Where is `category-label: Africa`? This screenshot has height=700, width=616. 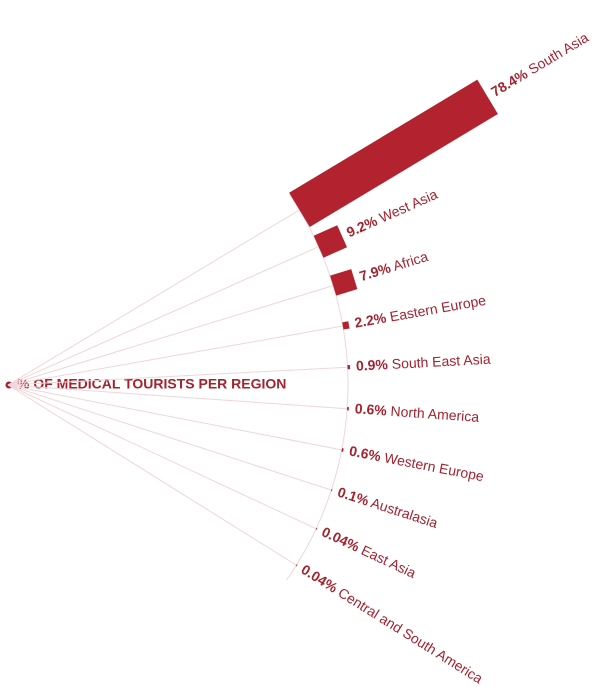
category-label: Africa is located at coordinates (410, 261).